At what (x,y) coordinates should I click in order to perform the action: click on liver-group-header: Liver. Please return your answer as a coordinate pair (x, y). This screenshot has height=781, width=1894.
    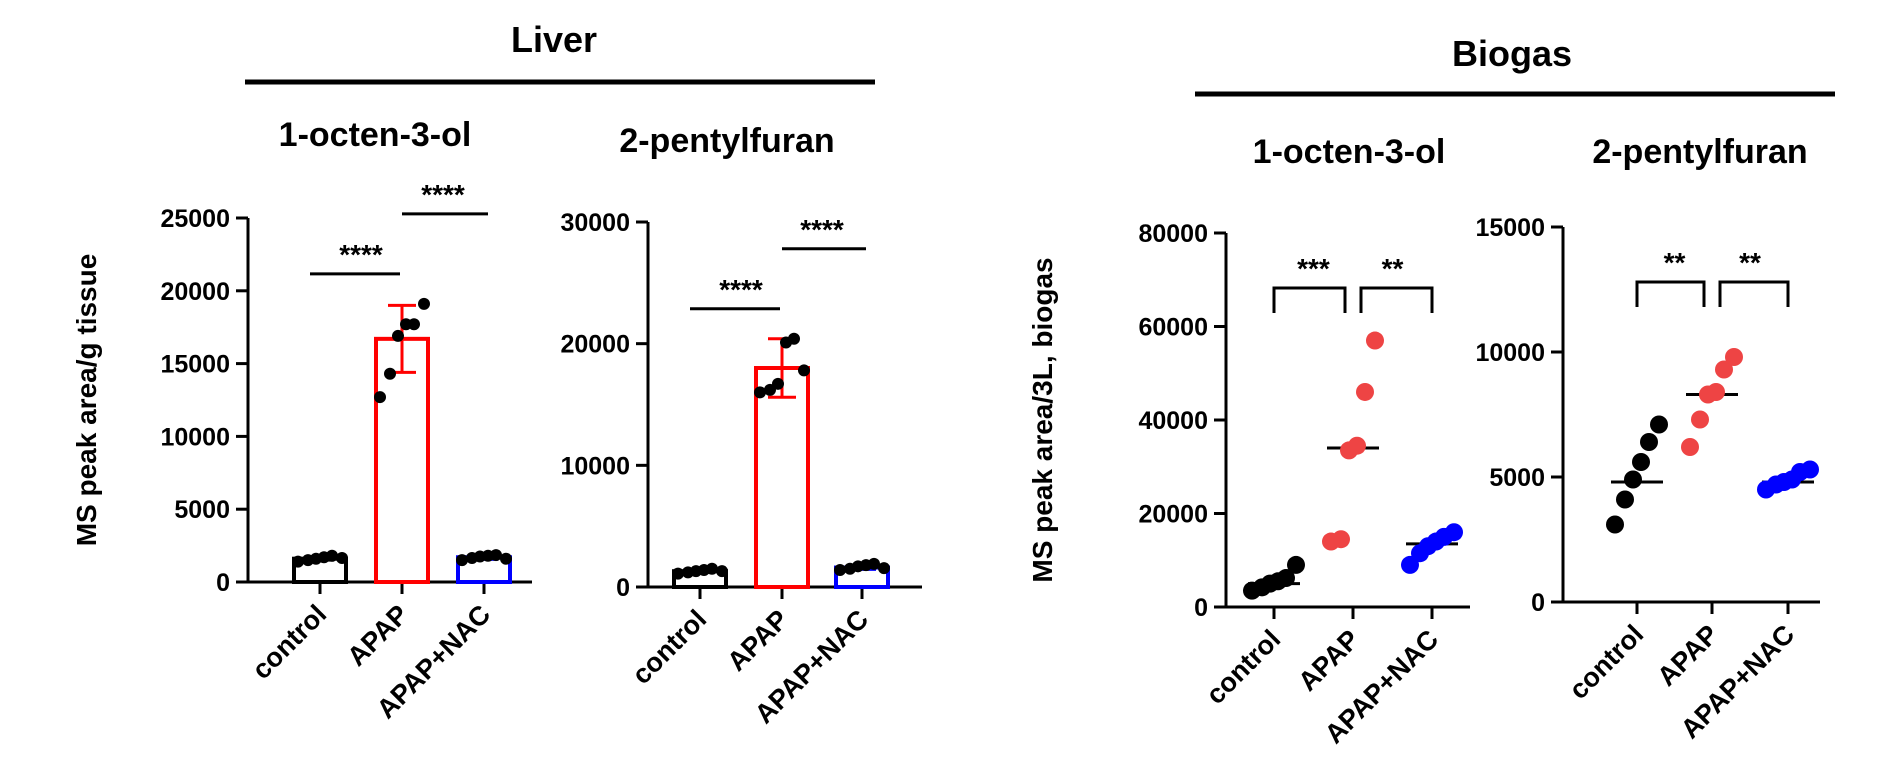
    Looking at the image, I should click on (560, 52).